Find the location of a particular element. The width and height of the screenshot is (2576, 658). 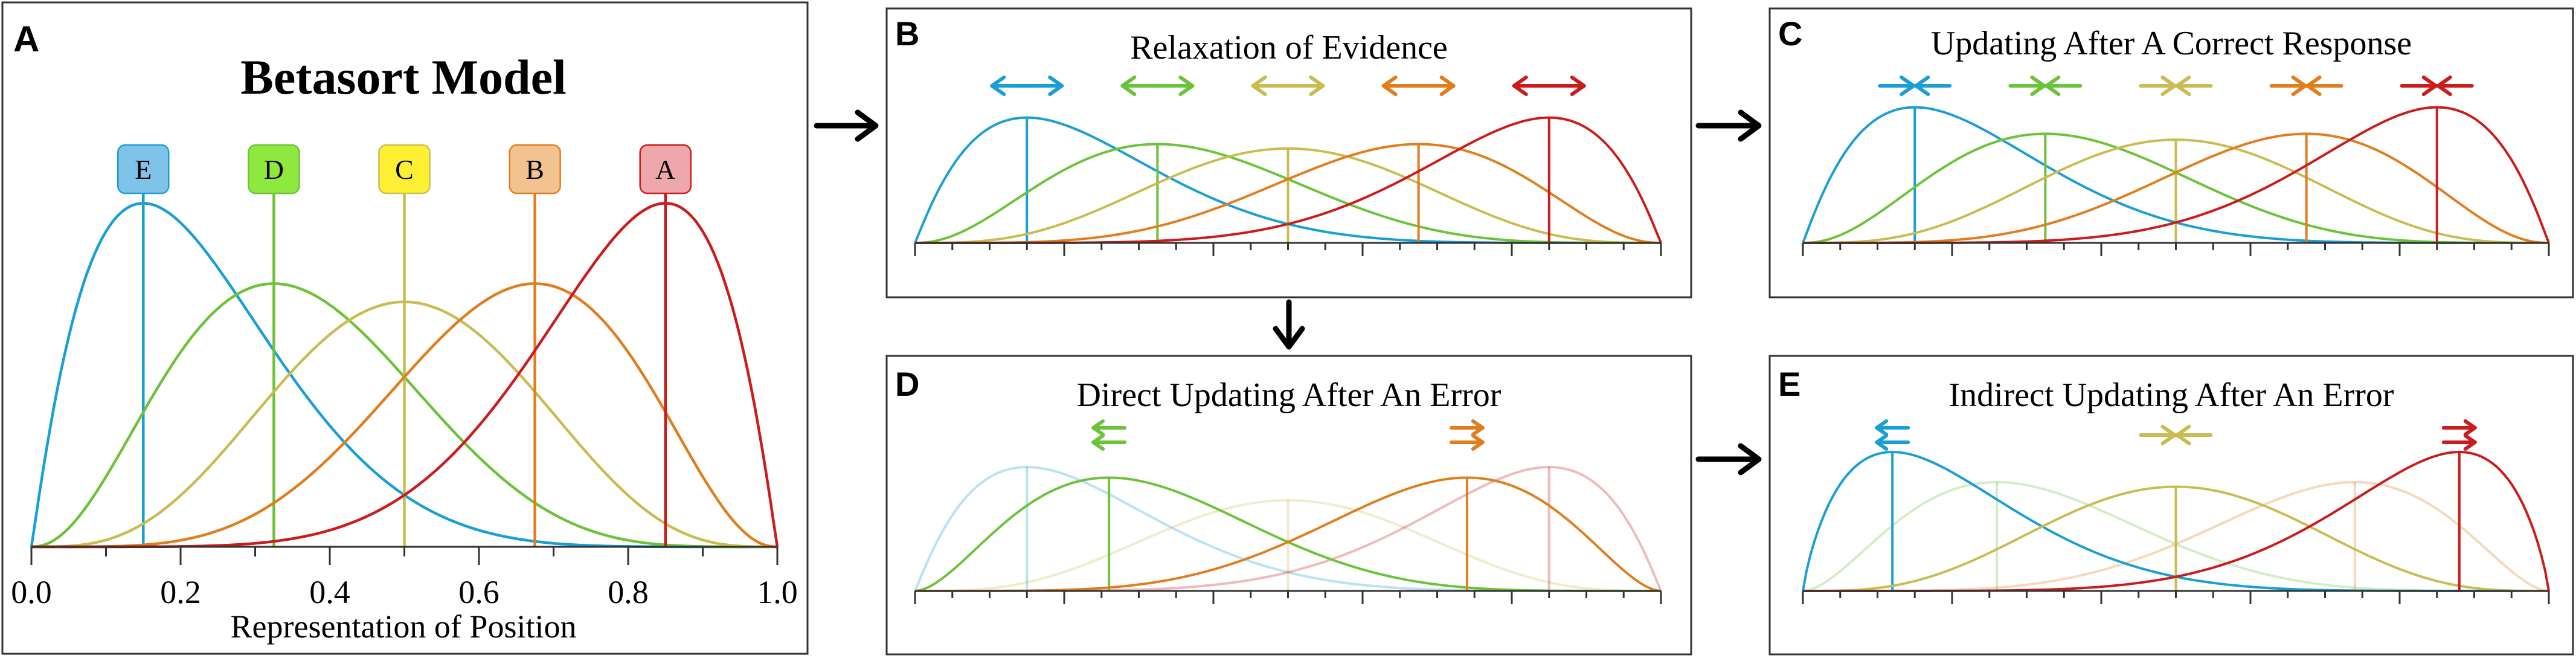

panel-b-letter: B is located at coordinates (907, 34).